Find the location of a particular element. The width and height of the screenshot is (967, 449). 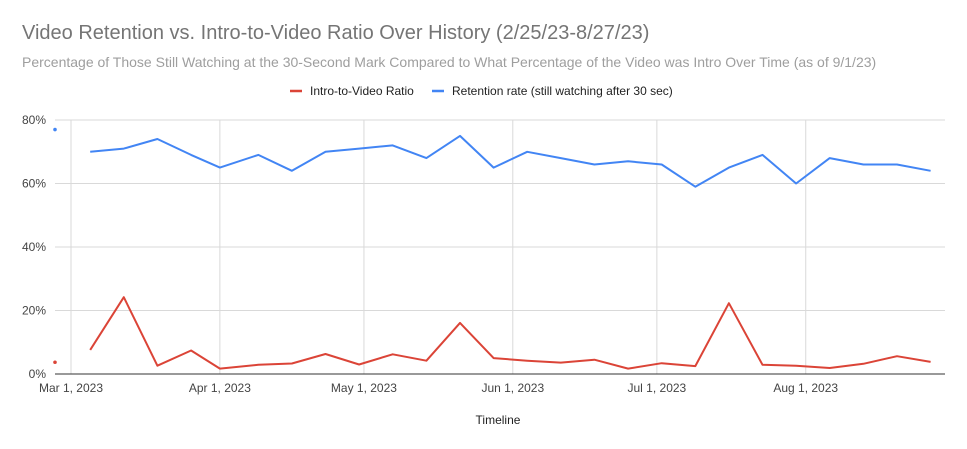

intro-ratio-line is located at coordinates (510, 333).